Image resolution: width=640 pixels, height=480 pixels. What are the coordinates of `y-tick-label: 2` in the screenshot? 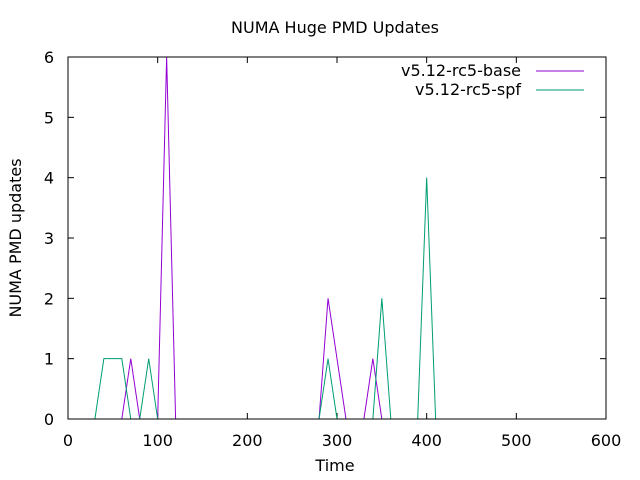 It's located at (49, 298).